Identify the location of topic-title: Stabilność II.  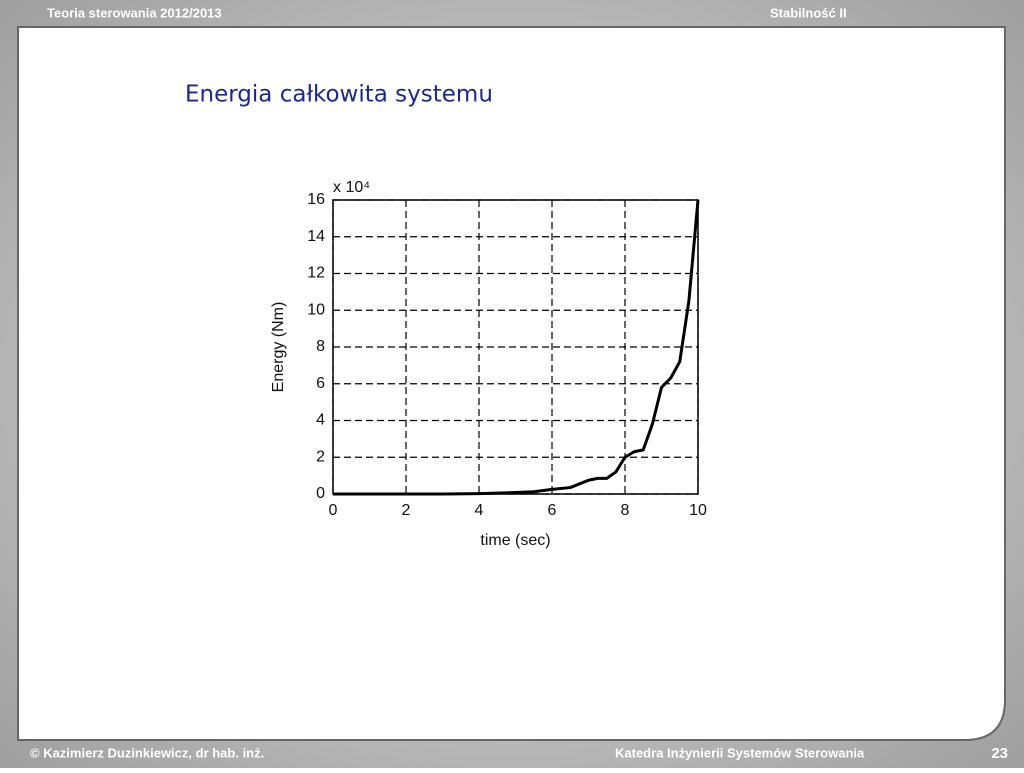
(808, 12).